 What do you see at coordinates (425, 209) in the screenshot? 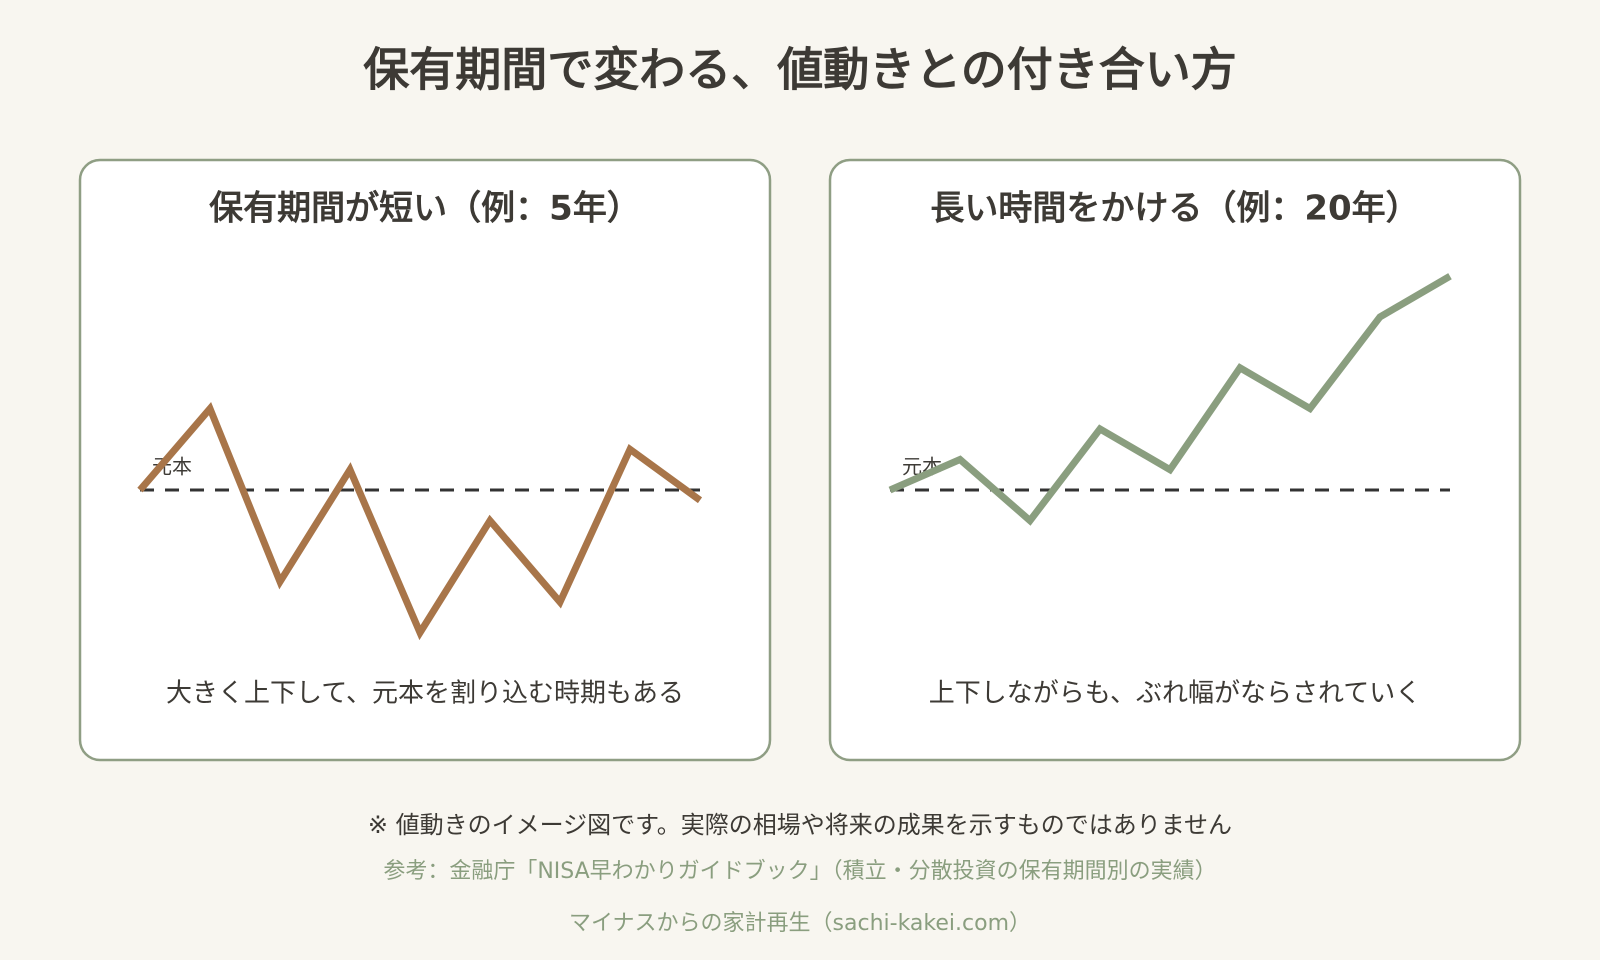
I see `panel-title: 保有期間が短い（例：5年）` at bounding box center [425, 209].